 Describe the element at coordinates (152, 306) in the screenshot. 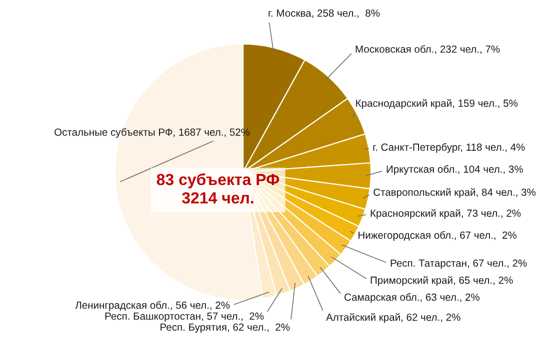

I see `slice-label: Ленинградская обл., 56 чел., 2%` at that location.